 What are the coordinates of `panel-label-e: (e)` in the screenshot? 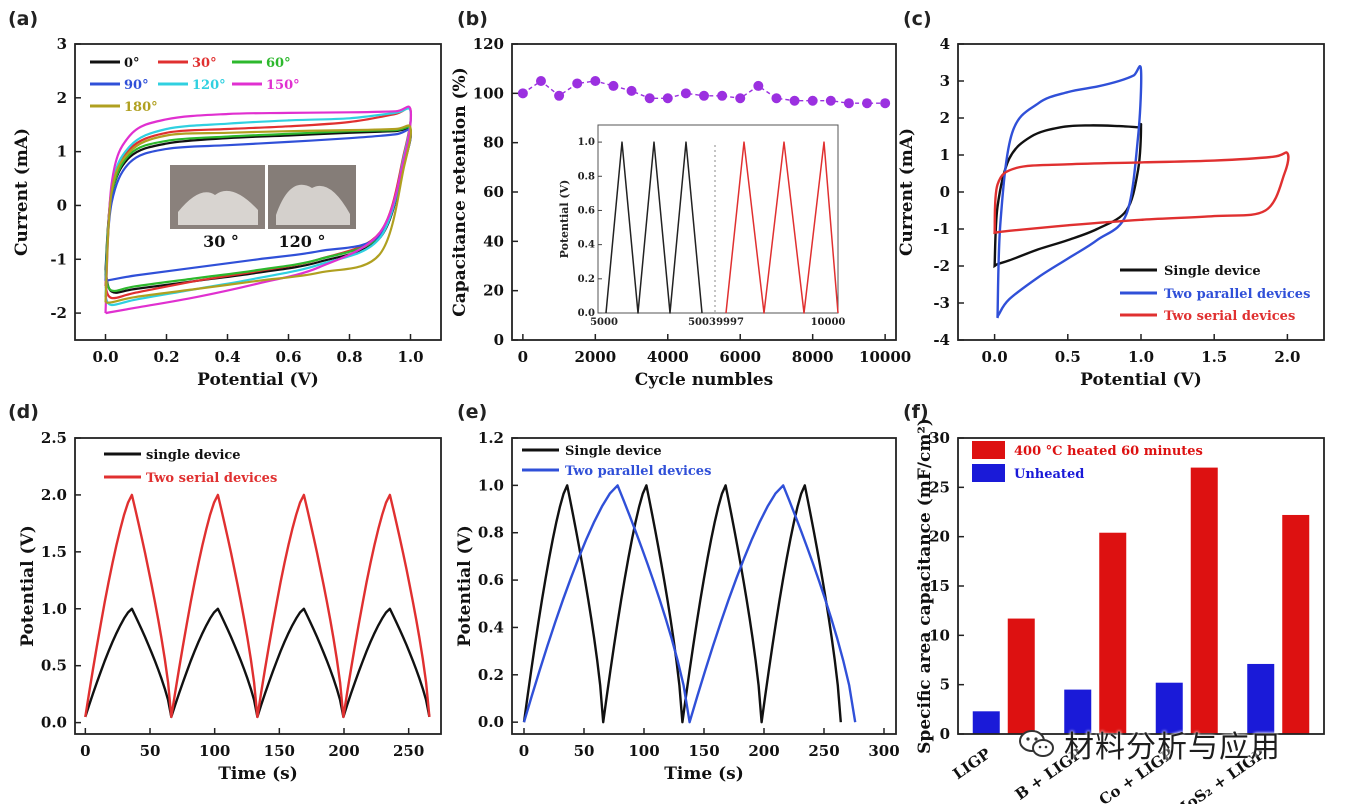 It's located at (472, 412).